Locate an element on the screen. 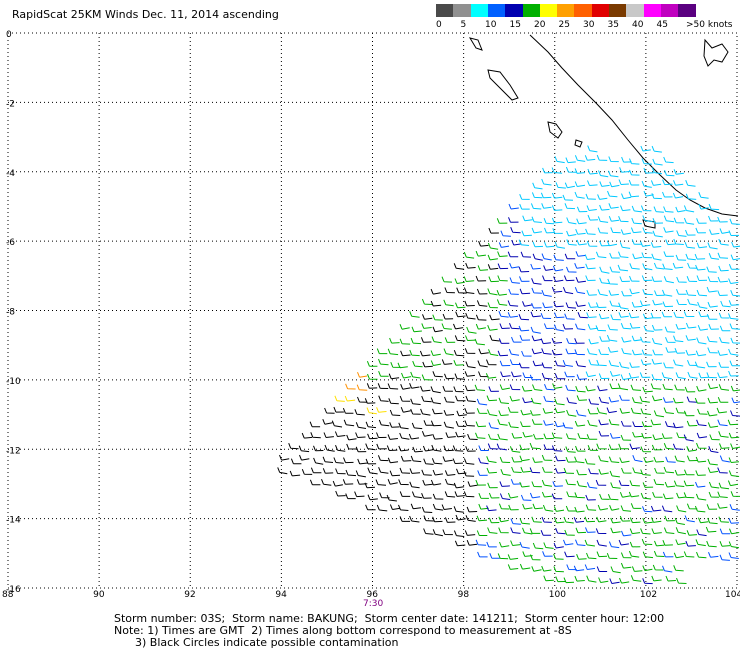 The width and height of the screenshot is (740, 650). colorbar-swatch is located at coordinates (496, 10).